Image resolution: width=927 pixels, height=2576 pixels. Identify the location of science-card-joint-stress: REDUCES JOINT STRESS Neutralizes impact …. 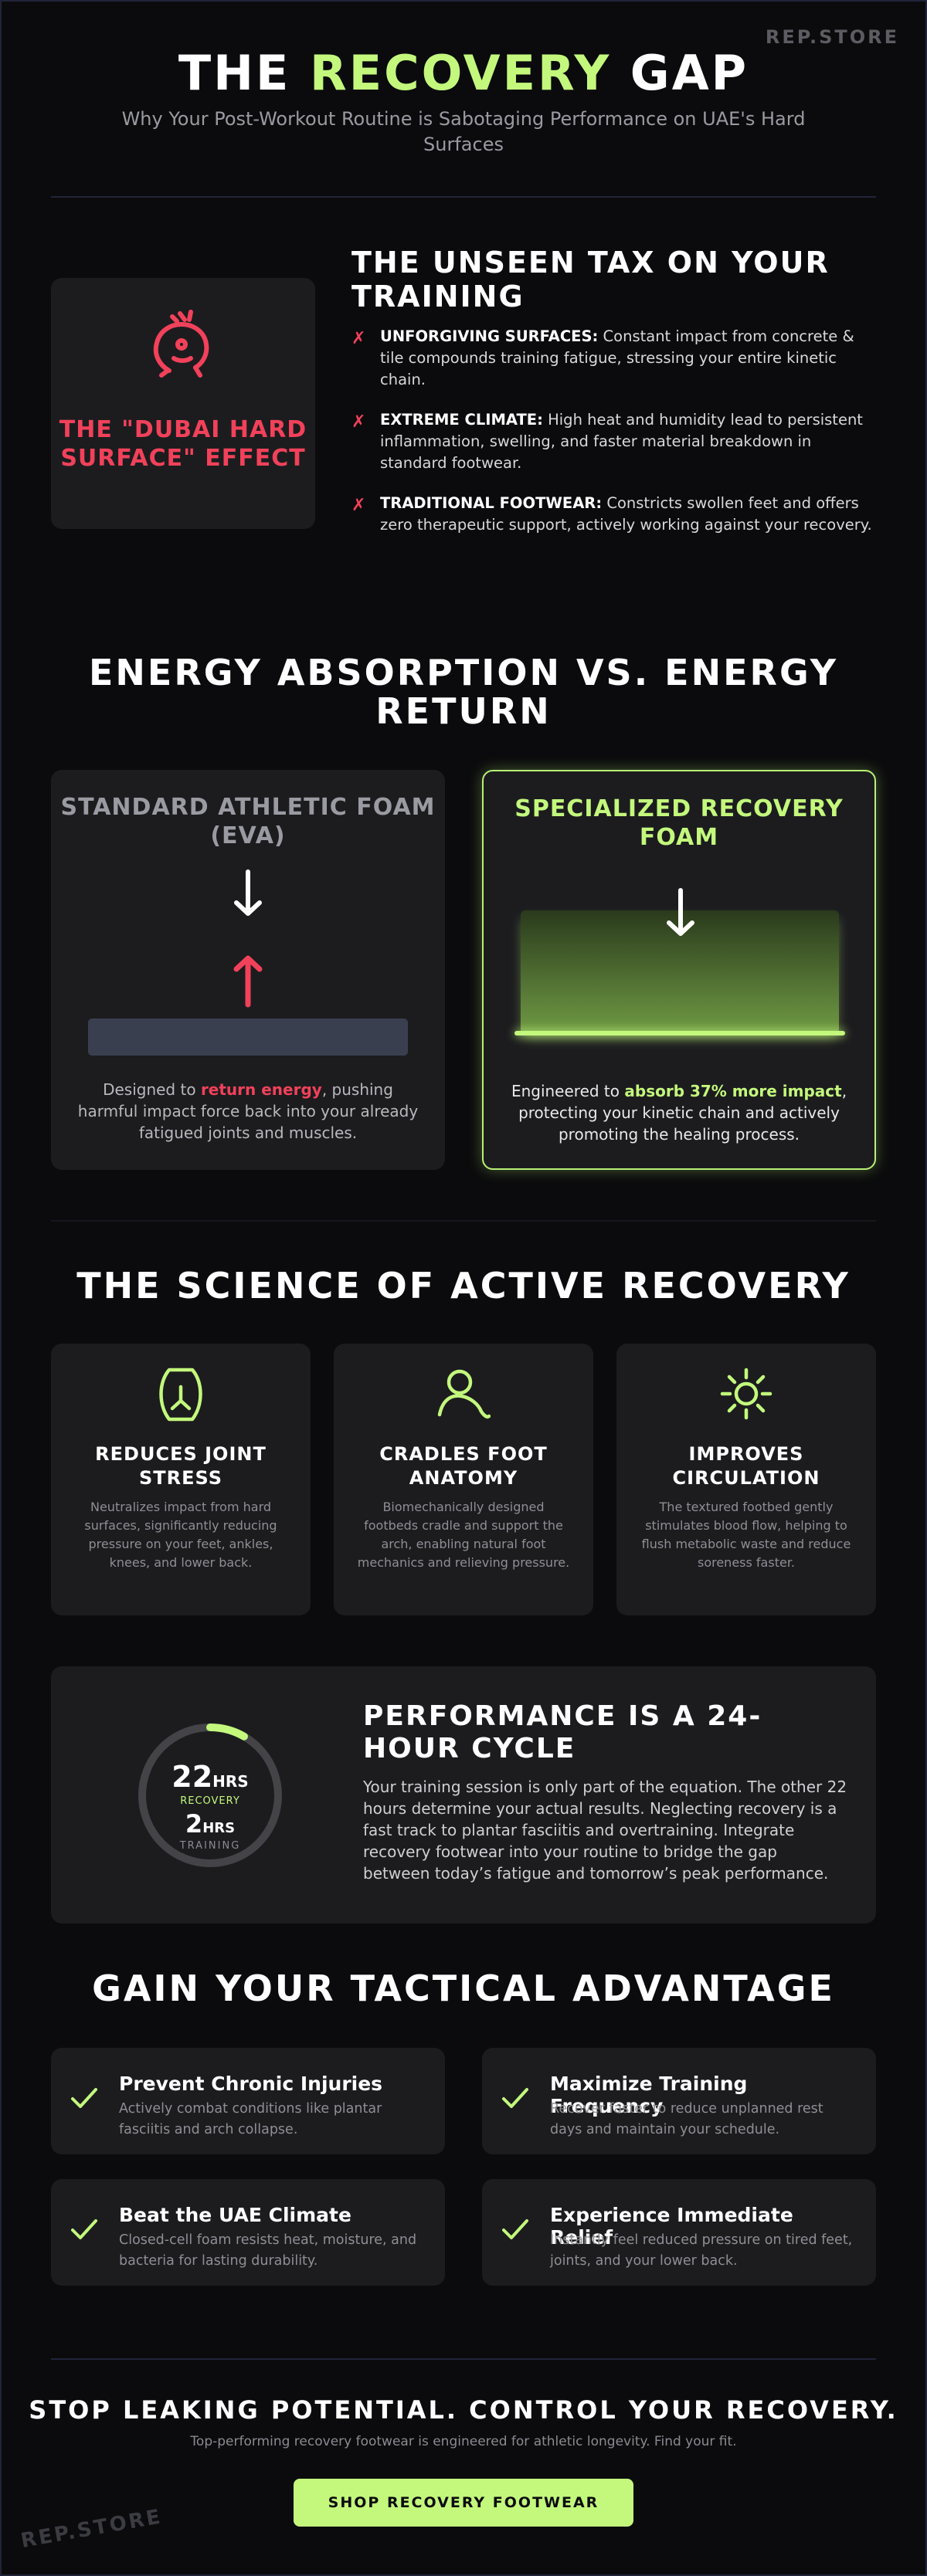
(181, 1479).